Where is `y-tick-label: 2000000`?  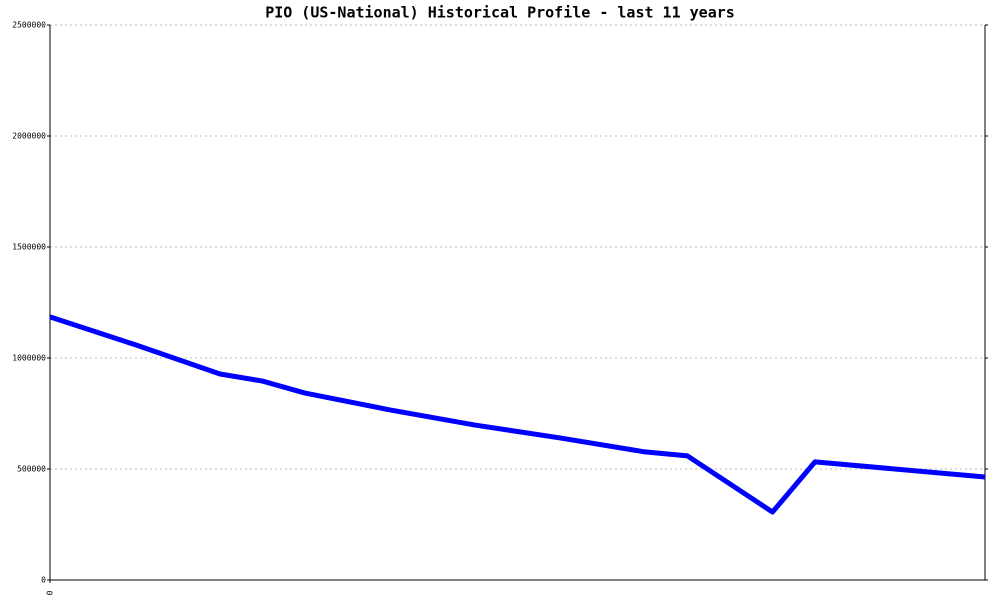
y-tick-label: 2000000 is located at coordinates (29, 136).